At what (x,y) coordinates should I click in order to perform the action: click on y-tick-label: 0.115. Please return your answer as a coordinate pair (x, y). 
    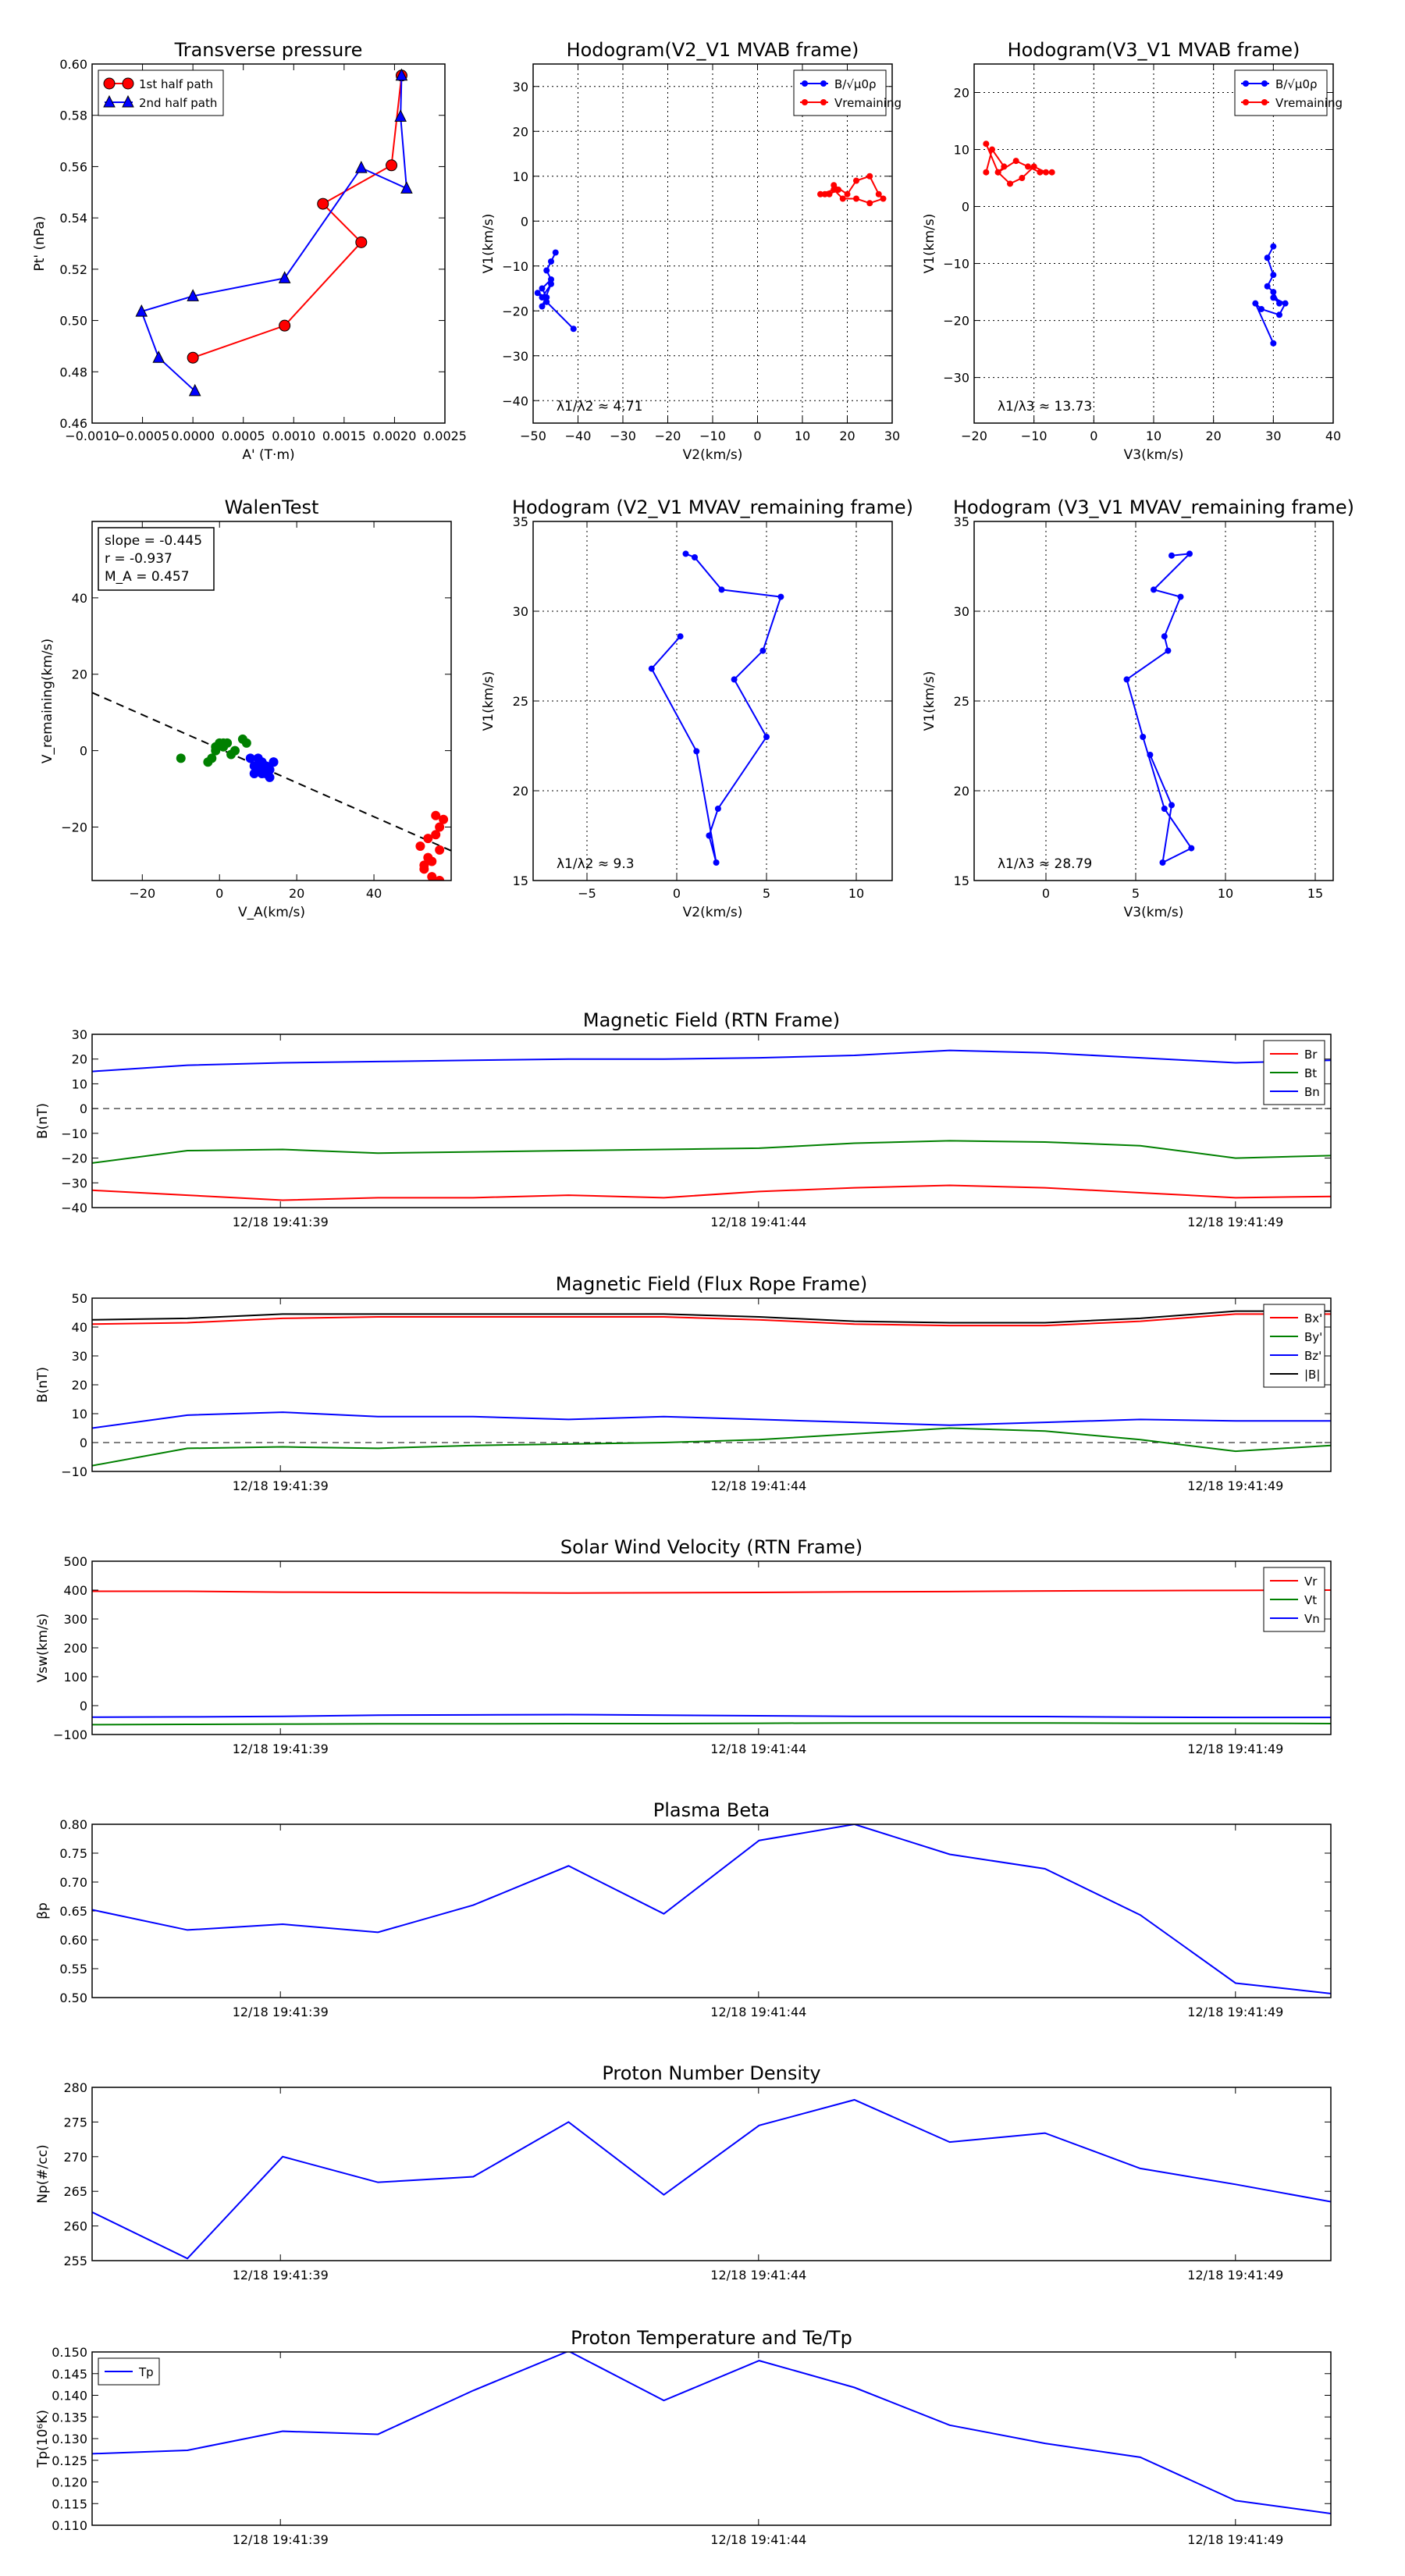
    Looking at the image, I should click on (69, 2503).